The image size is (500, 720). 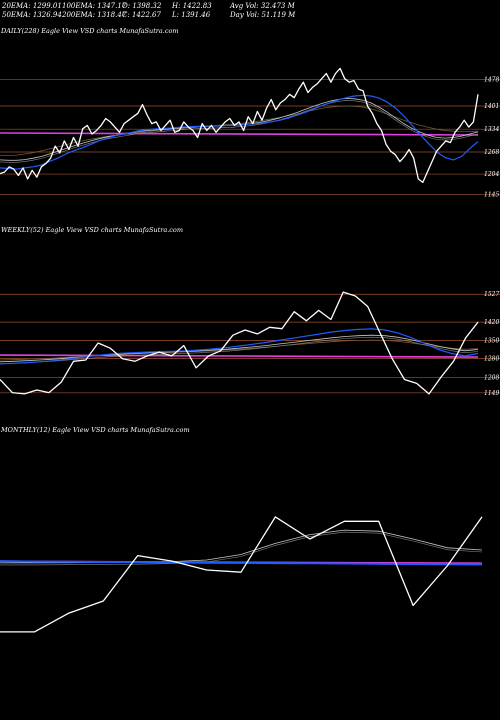 What do you see at coordinates (94, 6) in the screenshot?
I see `ema100-label: 100EMA: 1347.17` at bounding box center [94, 6].